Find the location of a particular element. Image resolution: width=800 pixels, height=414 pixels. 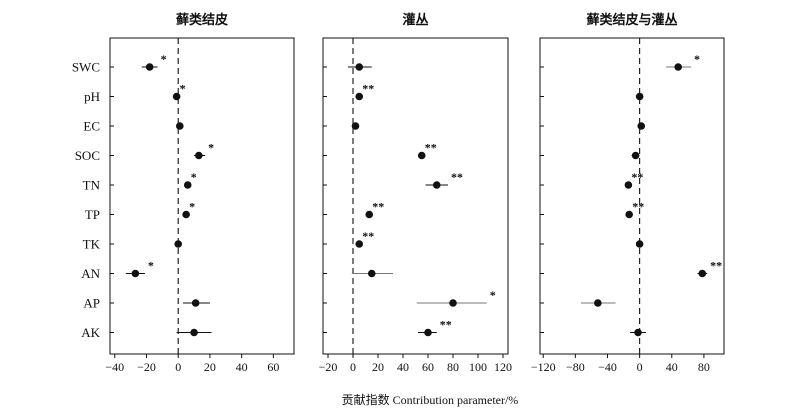

category-label-ec: EC is located at coordinates (91, 126).